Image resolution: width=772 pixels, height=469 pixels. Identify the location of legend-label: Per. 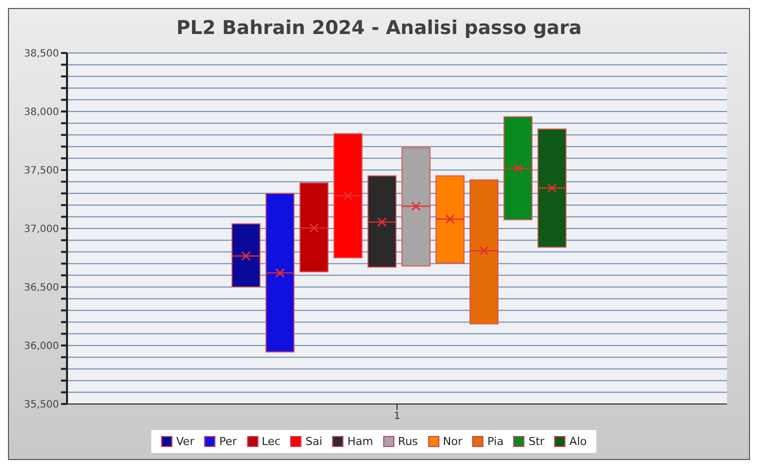
(228, 441).